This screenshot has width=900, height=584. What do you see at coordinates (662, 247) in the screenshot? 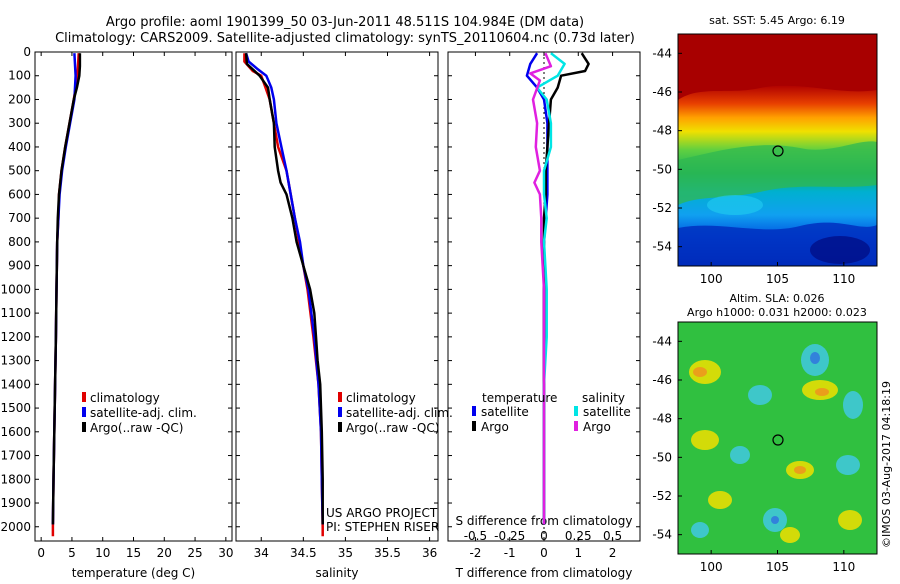
I see `sst-map-ytick-label: -54` at bounding box center [662, 247].